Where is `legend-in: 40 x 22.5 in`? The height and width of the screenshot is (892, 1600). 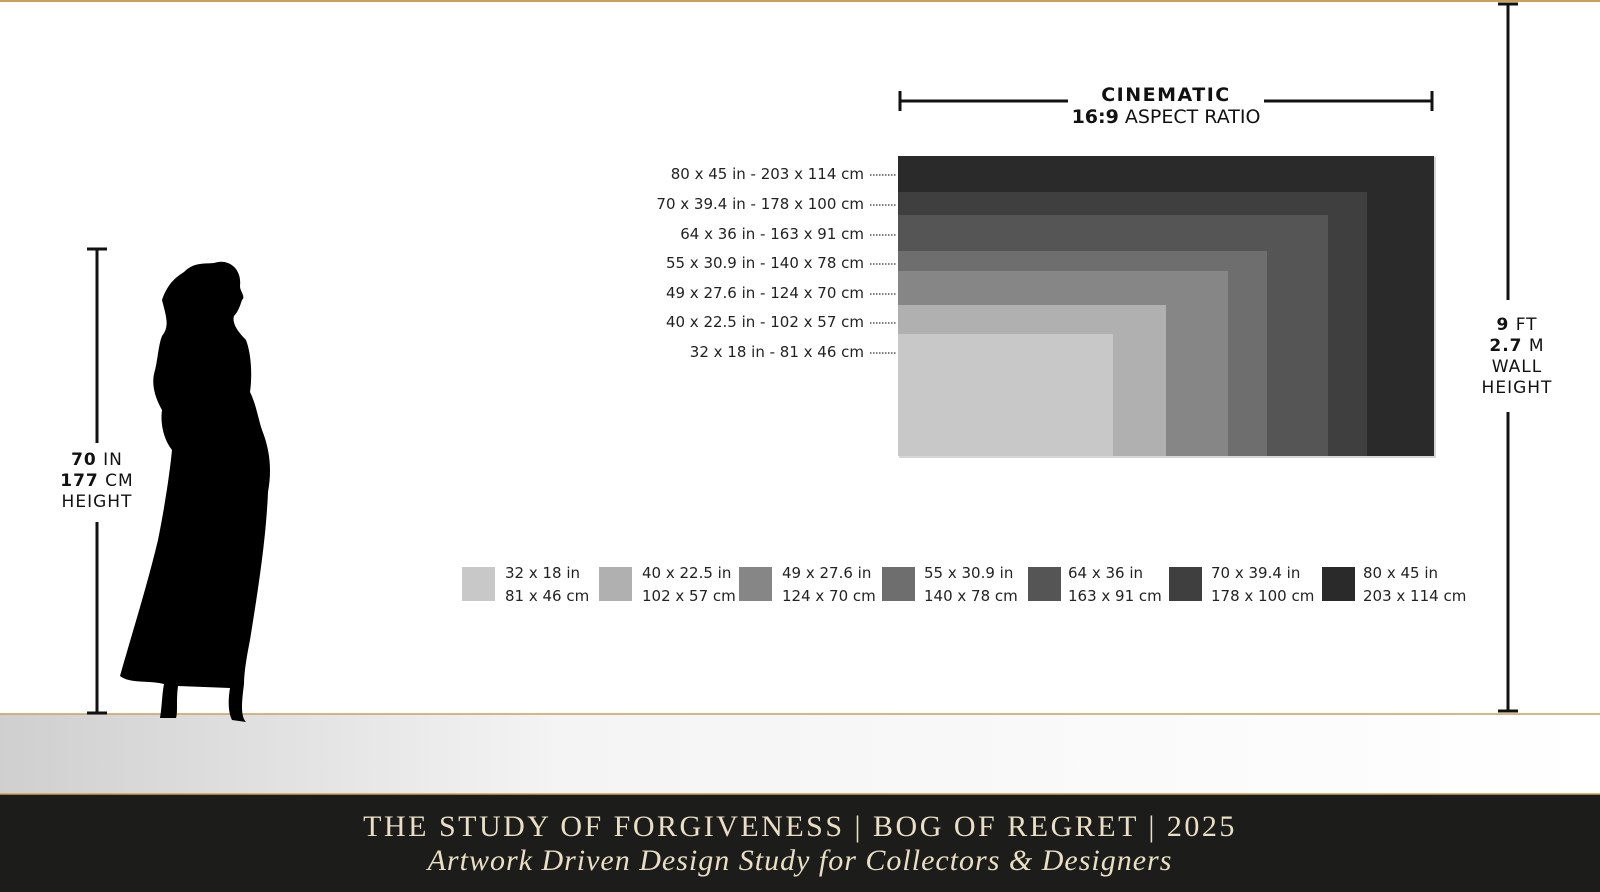
legend-in: 40 x 22.5 in is located at coordinates (686, 573).